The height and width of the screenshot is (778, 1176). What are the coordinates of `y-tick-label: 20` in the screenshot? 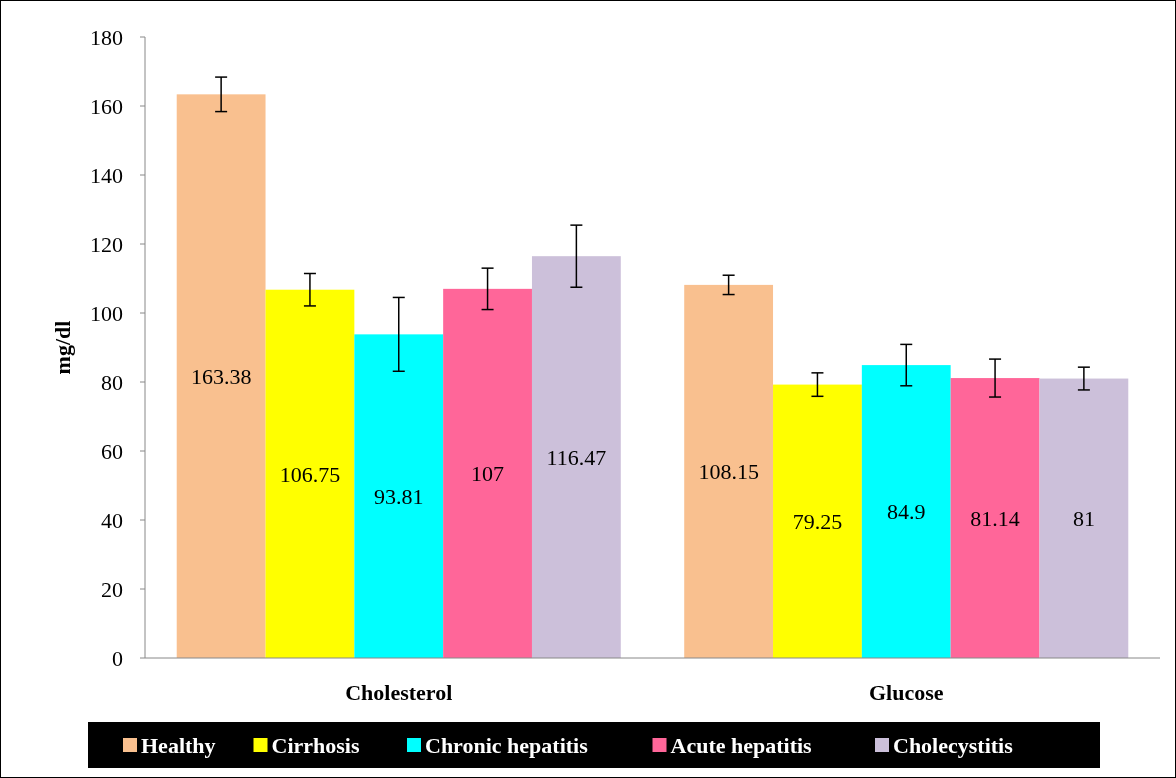 It's located at (112, 589).